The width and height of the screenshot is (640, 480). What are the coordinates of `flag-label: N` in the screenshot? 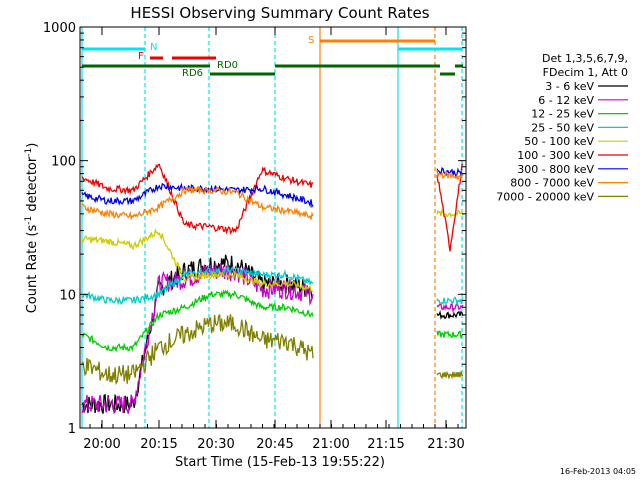 It's located at (153, 47).